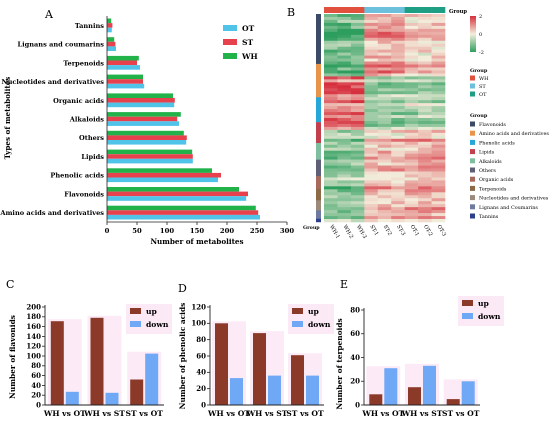  Describe the element at coordinates (197, 231) in the screenshot. I see `x-tick-label: 150` at that location.